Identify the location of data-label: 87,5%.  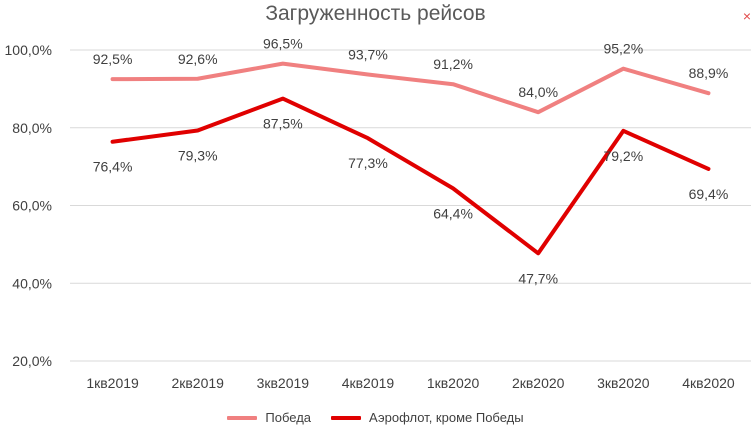
(283, 124).